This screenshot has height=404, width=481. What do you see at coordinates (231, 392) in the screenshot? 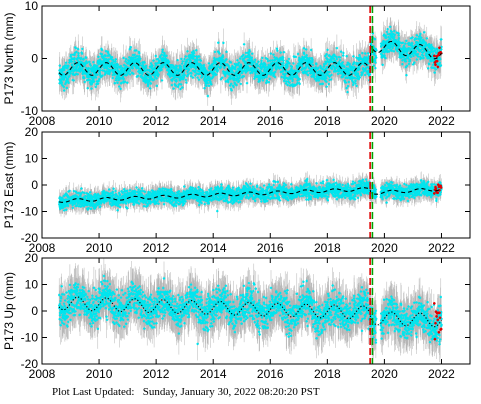
I see `update-timestamp: Sunday, January 30, 2022 08:20:20 PST` at bounding box center [231, 392].